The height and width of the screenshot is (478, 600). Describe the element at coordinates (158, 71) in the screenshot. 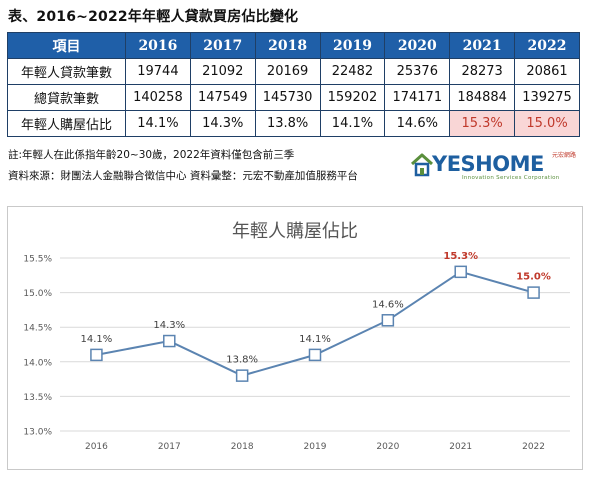

I see `table-cell: 19744` at that location.